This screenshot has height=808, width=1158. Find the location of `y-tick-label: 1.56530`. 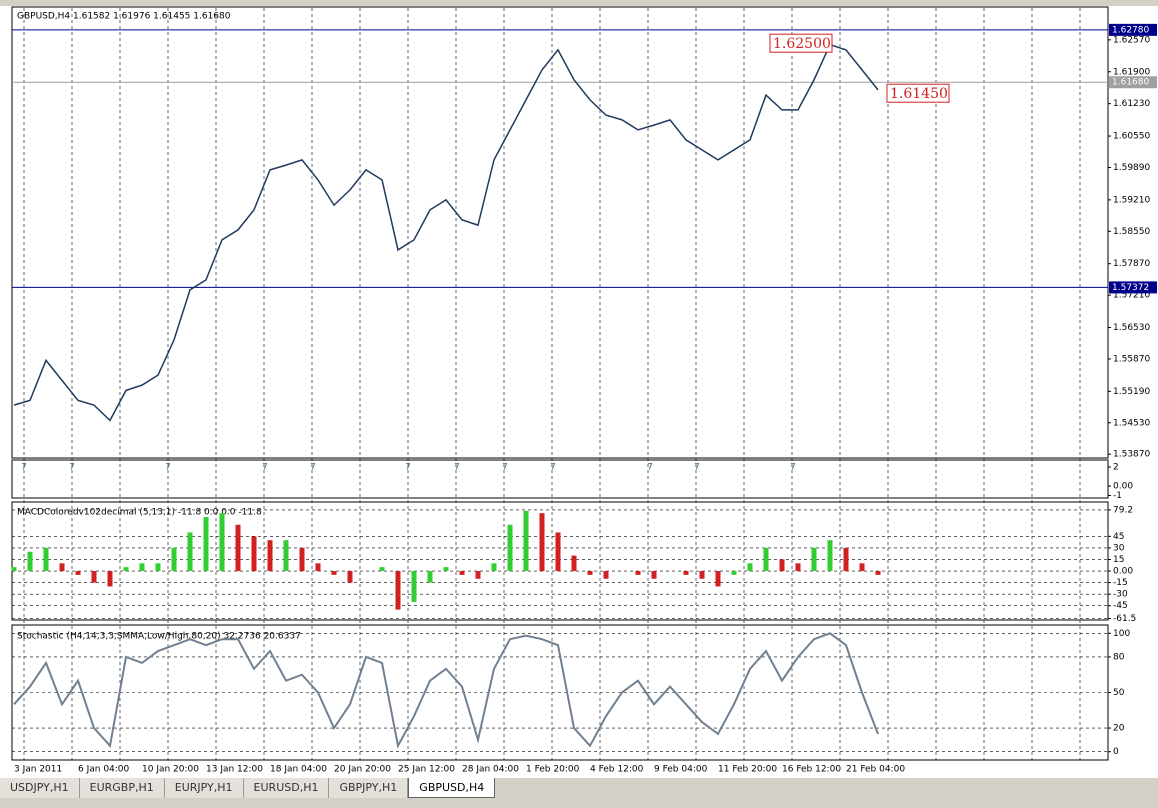

y-tick-label: 1.56530 is located at coordinates (1131, 328).